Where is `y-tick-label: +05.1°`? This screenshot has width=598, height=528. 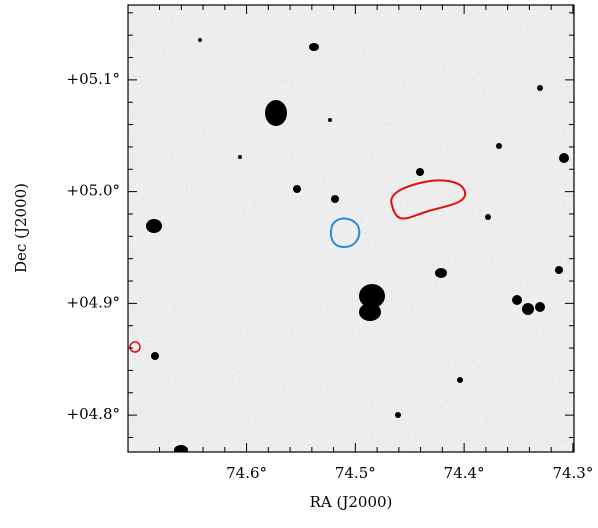 y-tick-label: +05.1° is located at coordinates (93, 79).